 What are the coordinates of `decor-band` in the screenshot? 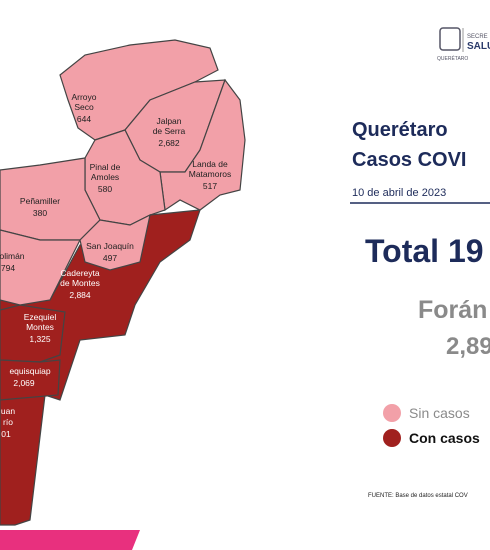 It's located at (70, 540).